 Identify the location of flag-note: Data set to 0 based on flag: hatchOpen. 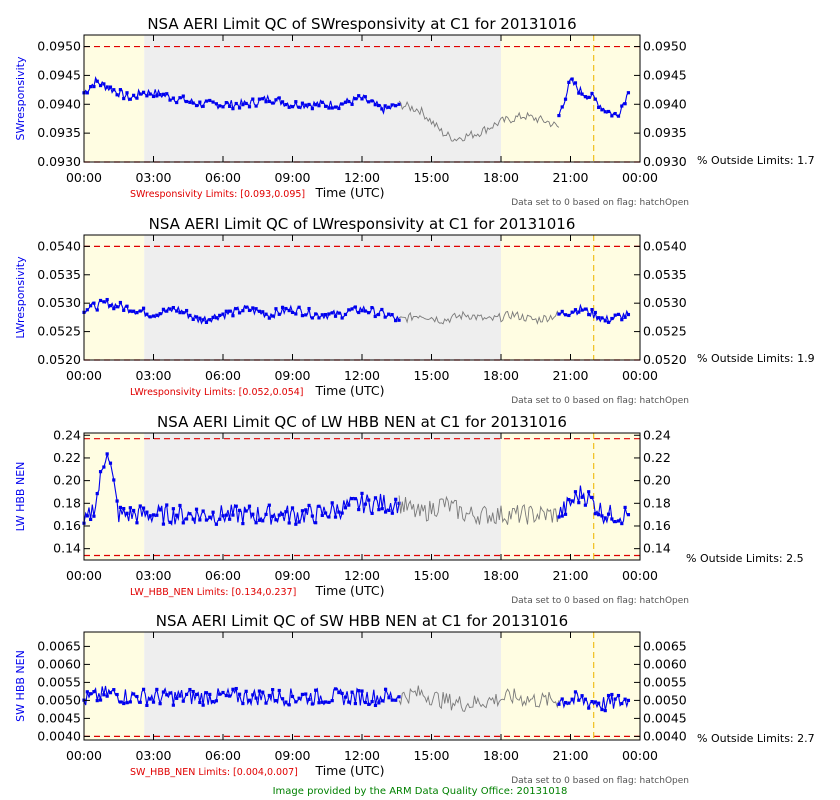
(600, 203).